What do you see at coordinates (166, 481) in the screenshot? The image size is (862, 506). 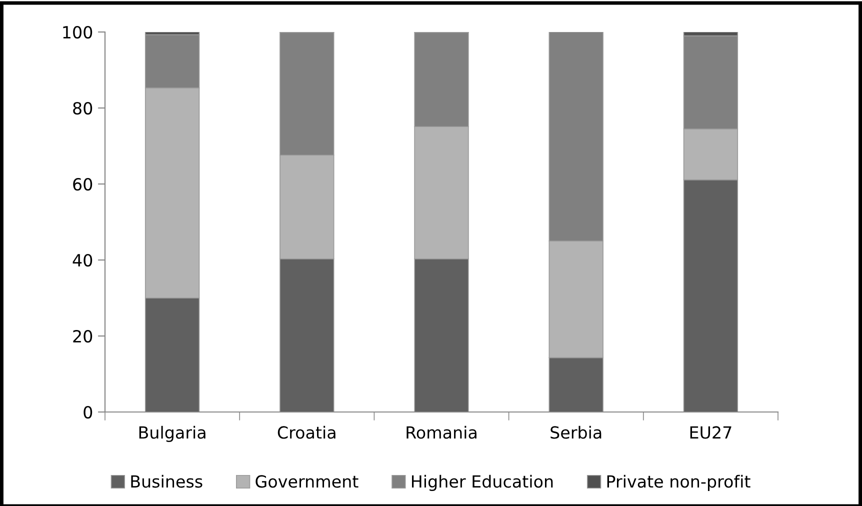 I see `legend-label: Business` at bounding box center [166, 481].